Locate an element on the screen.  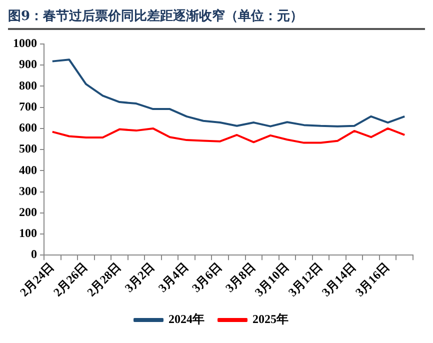
y-tick-label: 900 is located at coordinates (28, 64).